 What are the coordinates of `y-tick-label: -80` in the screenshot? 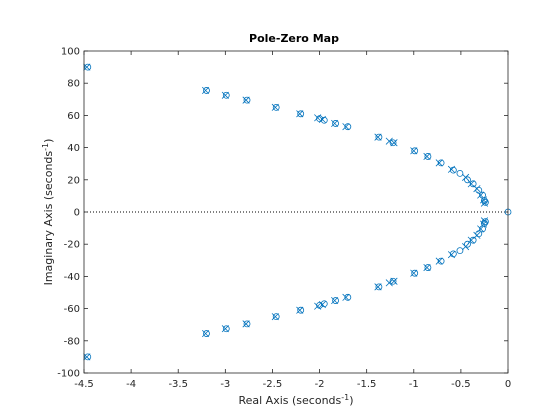 It's located at (72, 341).